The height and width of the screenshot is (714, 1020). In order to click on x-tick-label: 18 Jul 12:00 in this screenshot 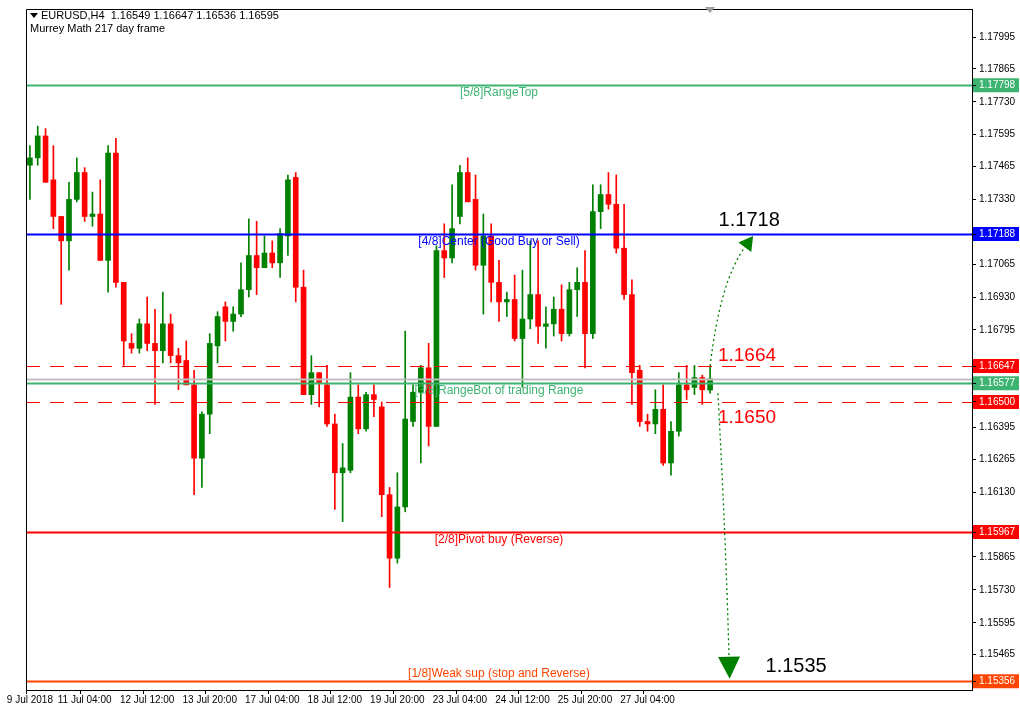, I will do `click(335, 699)`.